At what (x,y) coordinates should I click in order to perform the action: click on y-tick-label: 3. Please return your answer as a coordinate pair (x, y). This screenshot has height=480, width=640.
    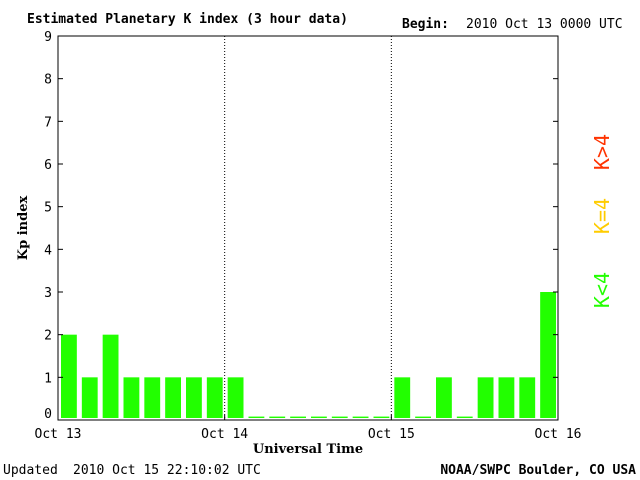
    Looking at the image, I should click on (48, 293).